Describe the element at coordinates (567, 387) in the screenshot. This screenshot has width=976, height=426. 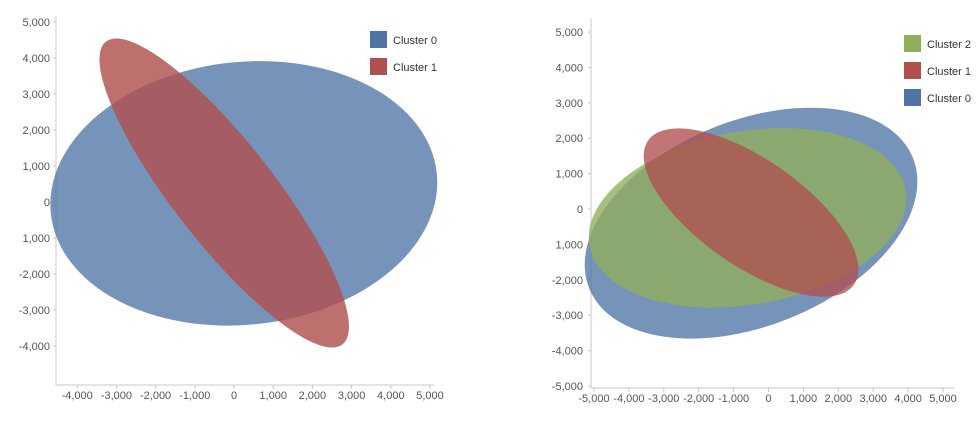
I see `y-tick-label: -5,000` at that location.